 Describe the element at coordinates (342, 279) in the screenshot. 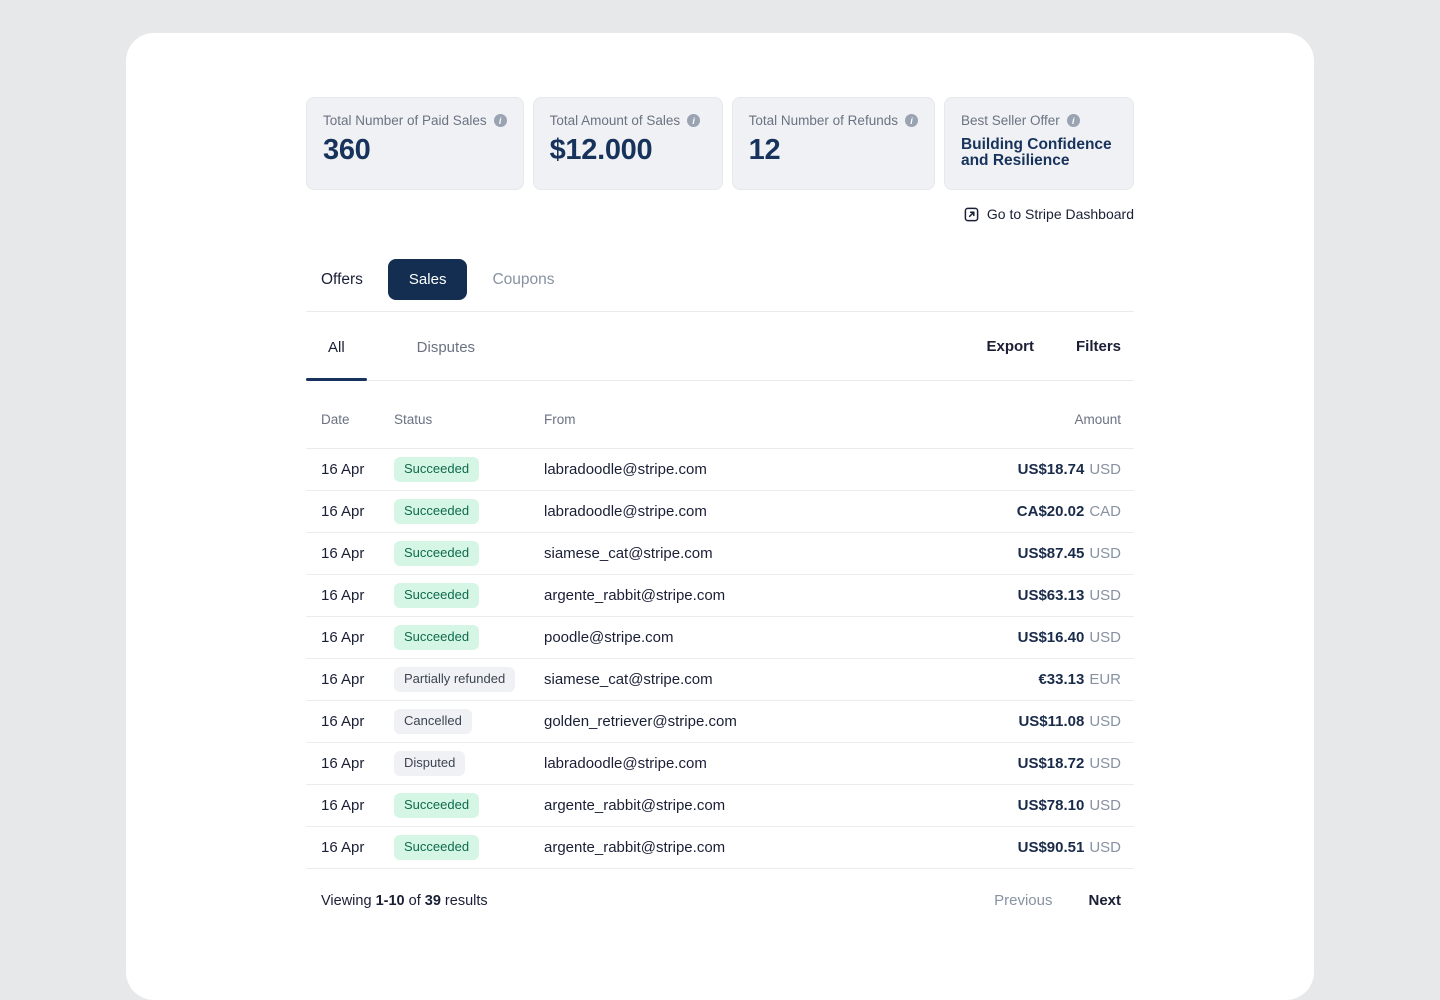

I see `tab-offers: Offers` at that location.